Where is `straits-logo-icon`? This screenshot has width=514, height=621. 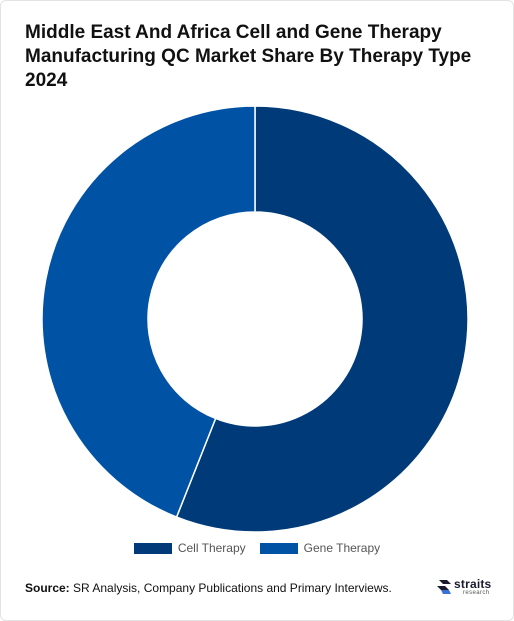 straits-logo-icon is located at coordinates (444, 587).